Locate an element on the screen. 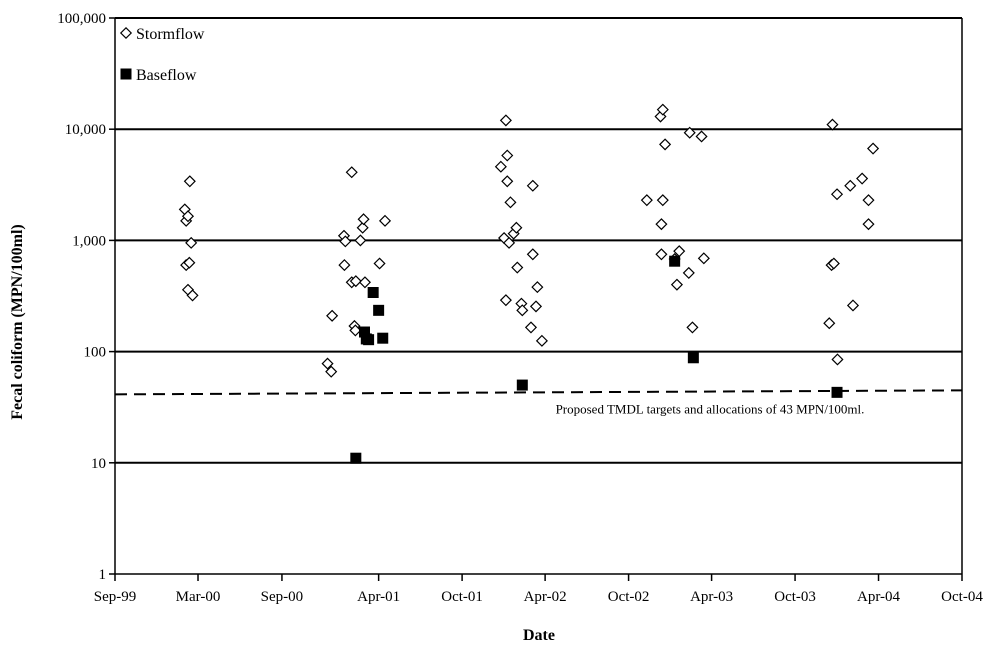 Image resolution: width=992 pixels, height=646 pixels. x-tick-label: Oct-01 is located at coordinates (462, 597).